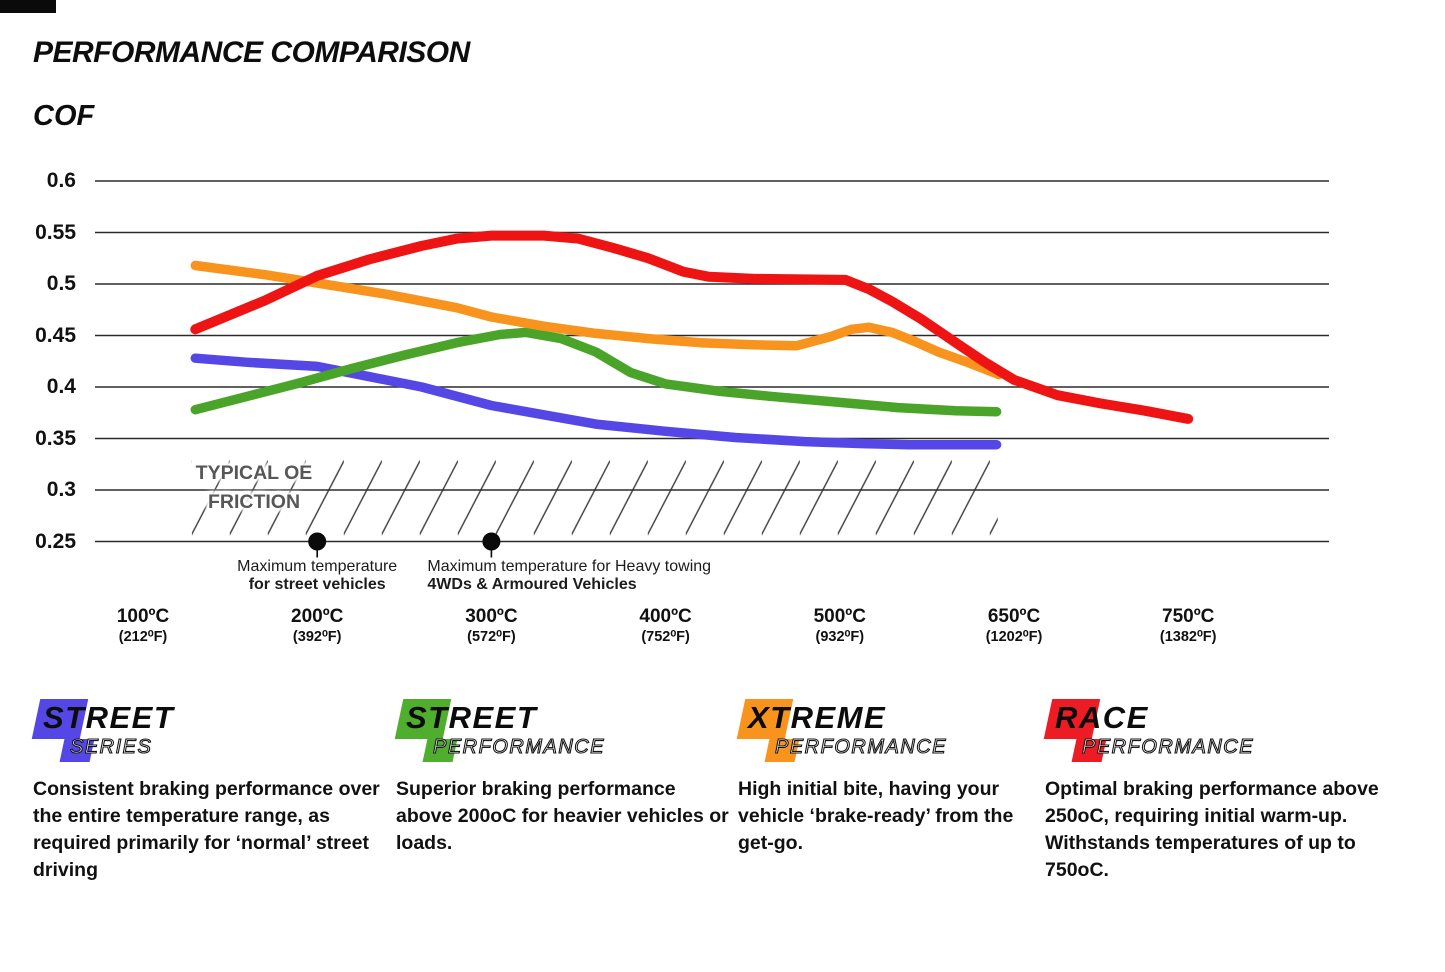 Image resolution: width=1445 pixels, height=972 pixels. Describe the element at coordinates (565, 731) in the screenshot. I see `street-performance-logo: STREET PERFORMANCE` at that location.